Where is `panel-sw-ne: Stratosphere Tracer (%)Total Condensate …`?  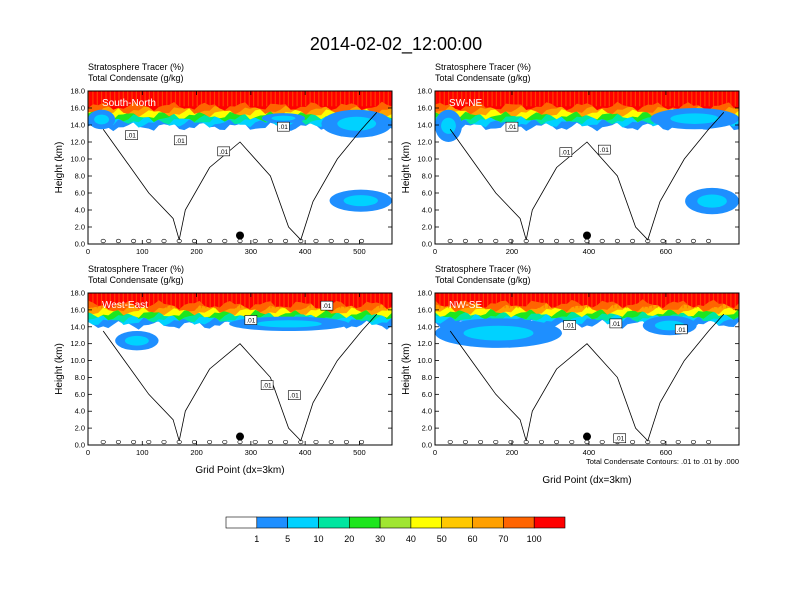 panel-sw-ne: Stratosphere Tracer (%)Total Condensate … is located at coordinates (570, 159).